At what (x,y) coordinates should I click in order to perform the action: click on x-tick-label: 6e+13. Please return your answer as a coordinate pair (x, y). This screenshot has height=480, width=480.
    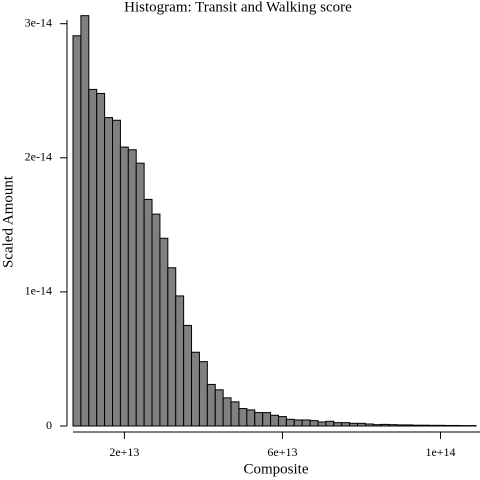
    Looking at the image, I should click on (282, 452).